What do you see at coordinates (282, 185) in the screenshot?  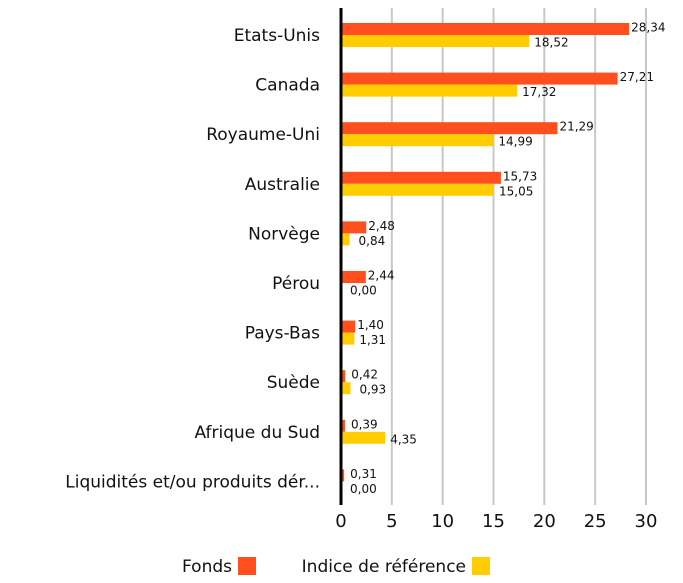 I see `y-tick-label: Australie` at bounding box center [282, 185].